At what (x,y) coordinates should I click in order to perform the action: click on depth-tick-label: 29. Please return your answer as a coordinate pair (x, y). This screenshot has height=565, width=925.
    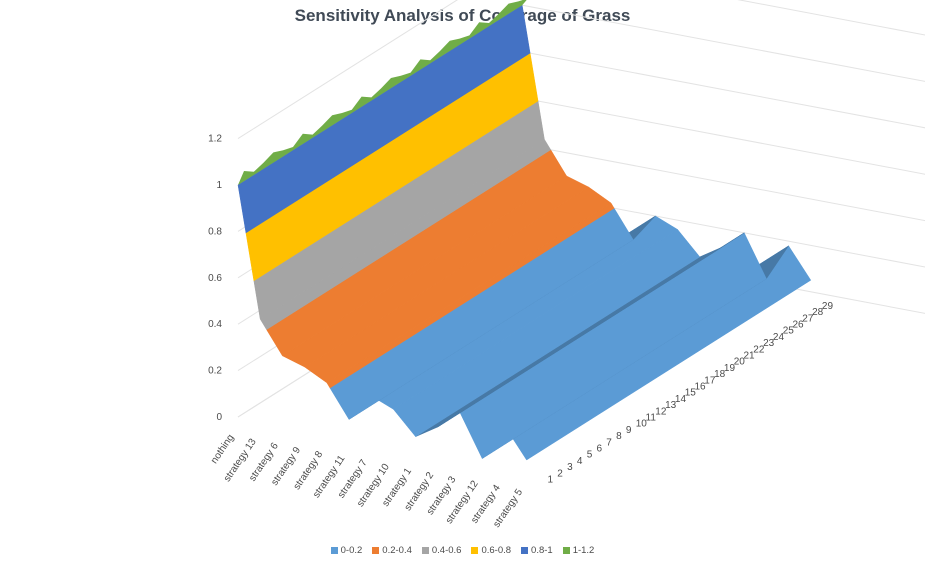
    Looking at the image, I should click on (828, 306).